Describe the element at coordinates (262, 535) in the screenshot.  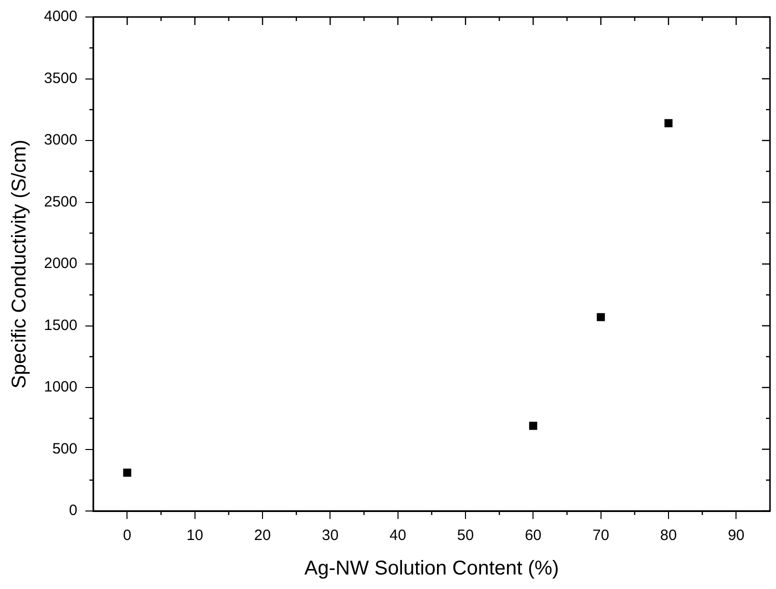
I see `x-tick-label: 20` at that location.